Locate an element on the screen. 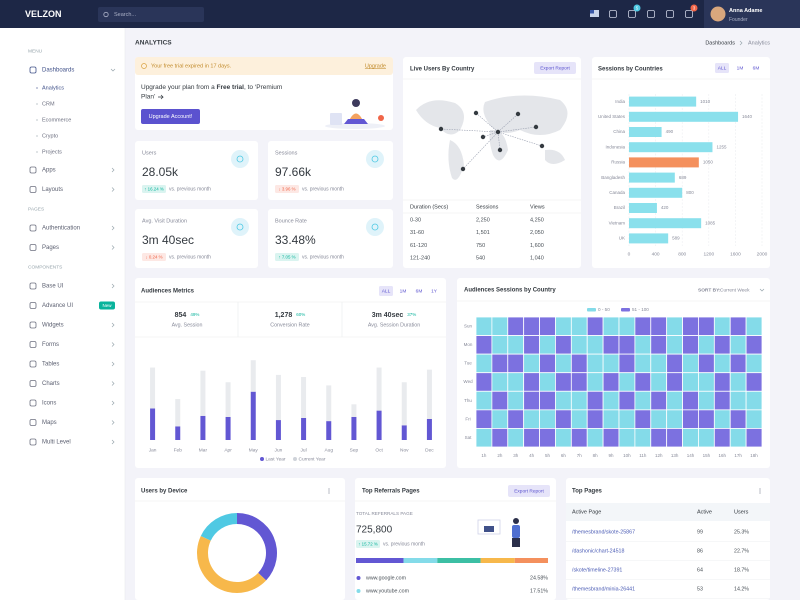 Image resolution: width=800 pixels, height=600 pixels. sidebar-item: Multi Level is located at coordinates (56, 443).